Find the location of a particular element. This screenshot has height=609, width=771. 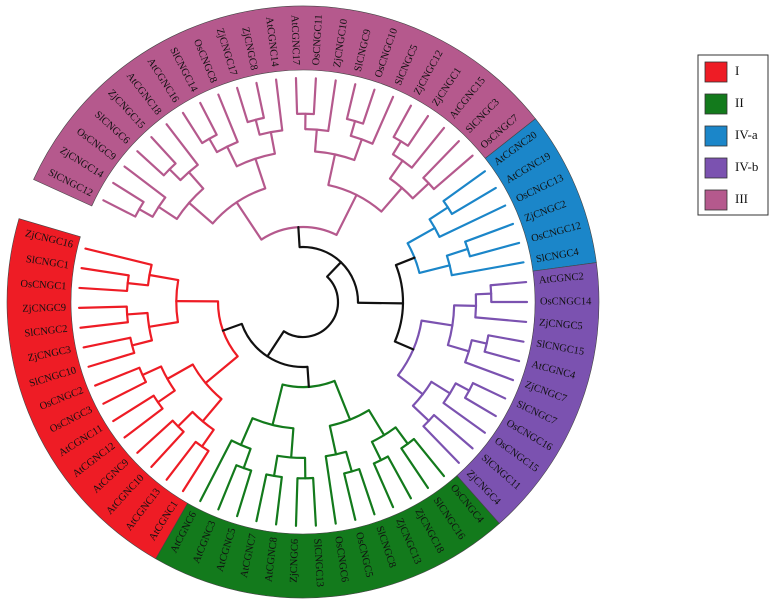

legend-label: II is located at coordinates (739, 102).